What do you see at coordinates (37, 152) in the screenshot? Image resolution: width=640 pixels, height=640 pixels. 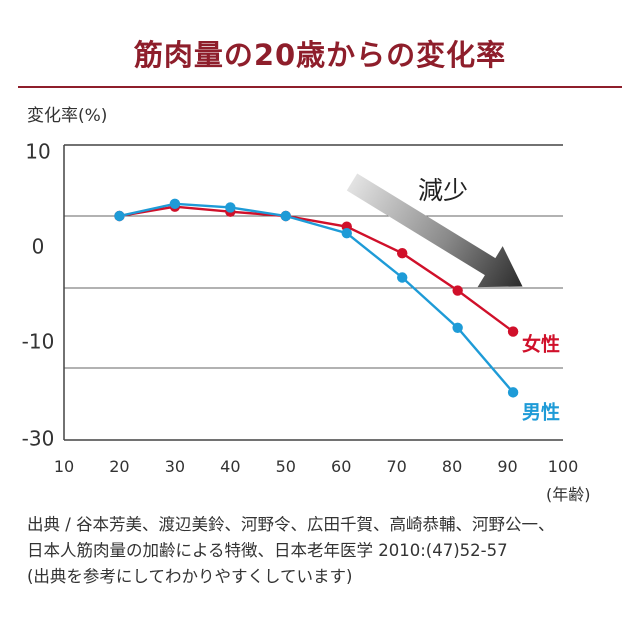 I see `y-tick-label: 10` at bounding box center [37, 152].